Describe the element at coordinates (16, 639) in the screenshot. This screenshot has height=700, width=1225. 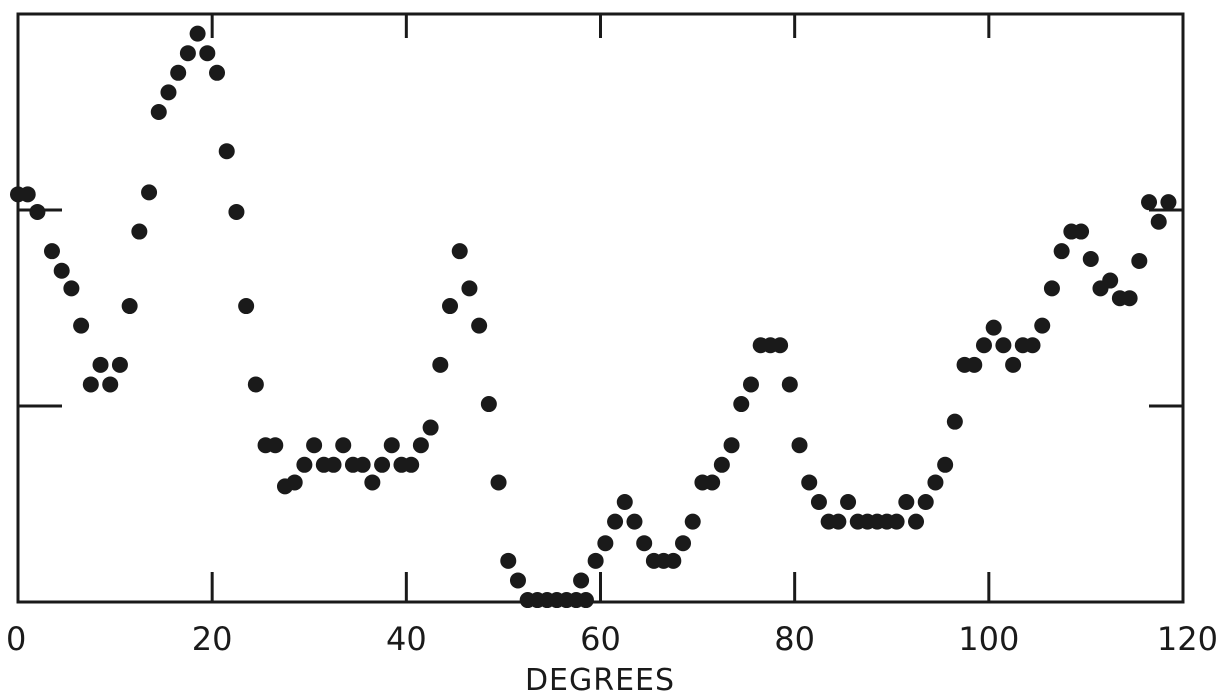
I see `x-tick-label: 0` at that location.